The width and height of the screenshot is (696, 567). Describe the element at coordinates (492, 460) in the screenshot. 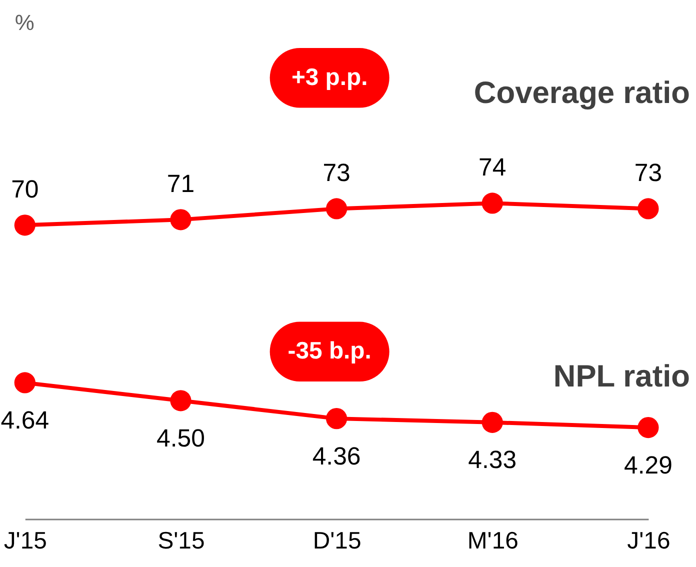

I see `data-label: 4.33` at that location.